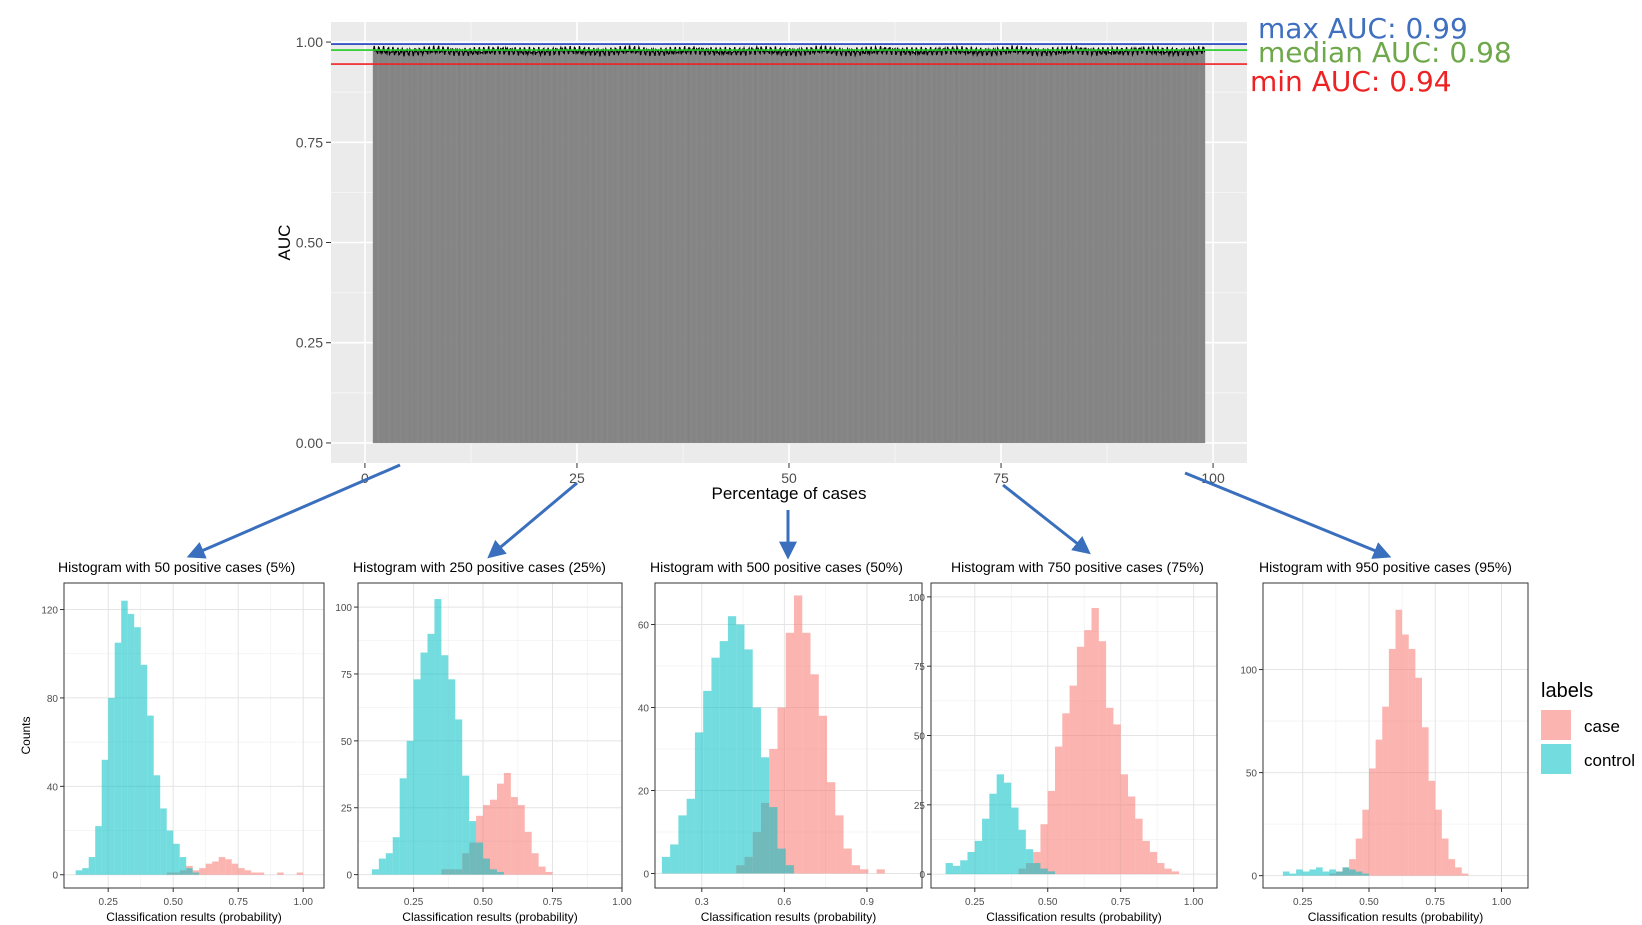  What do you see at coordinates (920, 667) in the screenshot?
I see `histogram-y-tick-label: 75` at bounding box center [920, 667].